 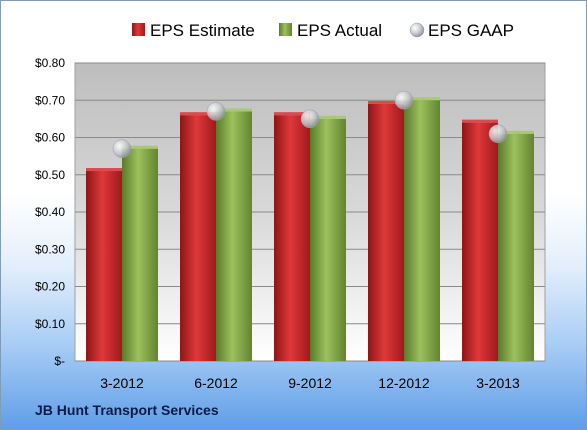 What do you see at coordinates (202, 30) in the screenshot?
I see `legend-label: EPS Estimate` at bounding box center [202, 30].